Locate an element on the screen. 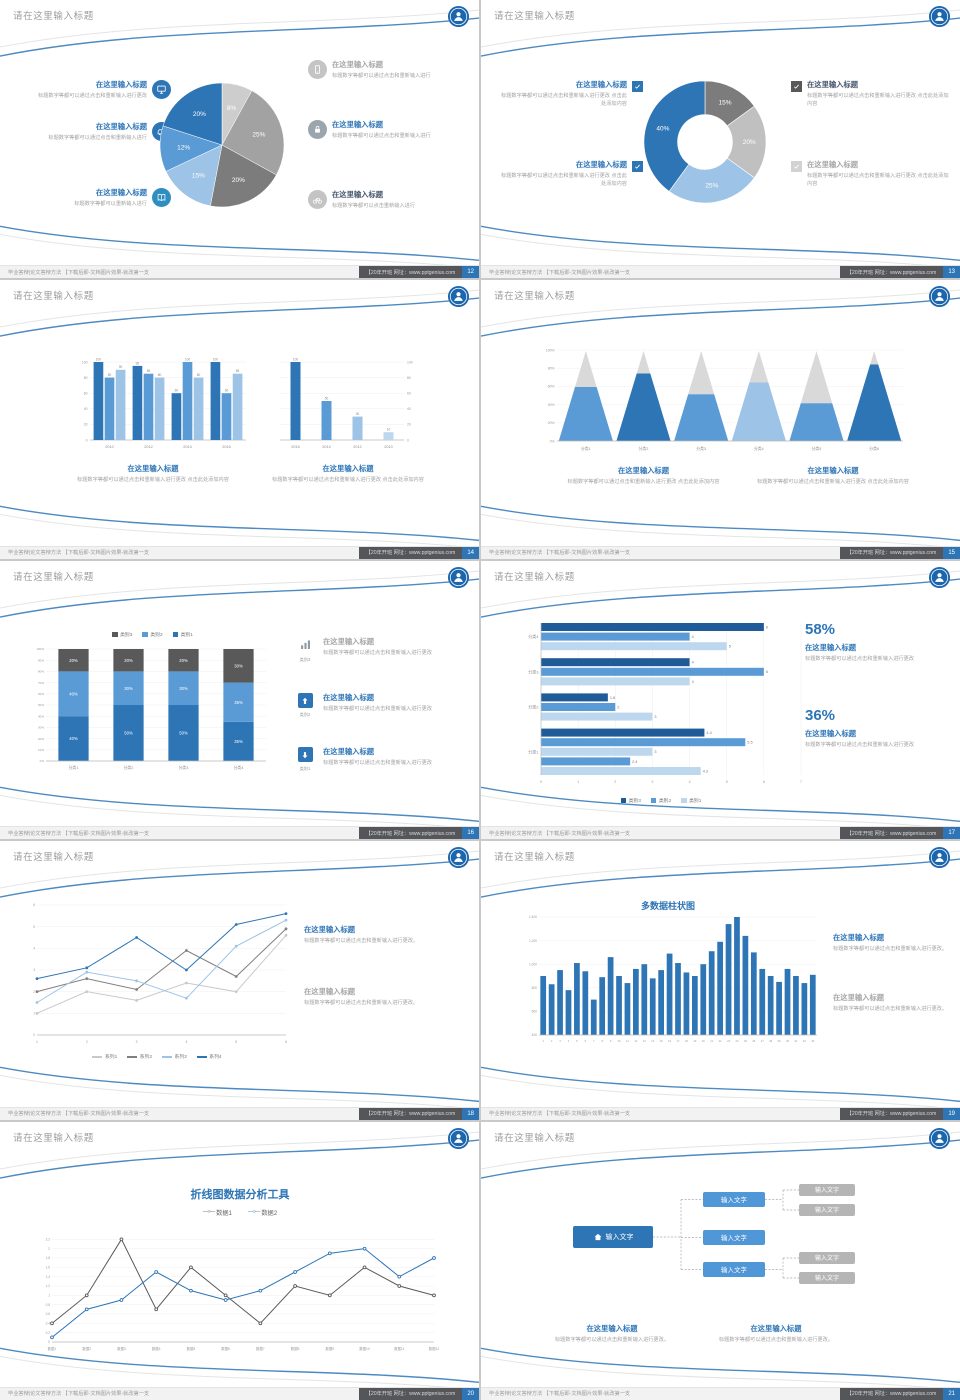 The width and height of the screenshot is (960, 1400). stat-text: 标题数字等都可以通过点击和重新输入进行更改 is located at coordinates (859, 744).